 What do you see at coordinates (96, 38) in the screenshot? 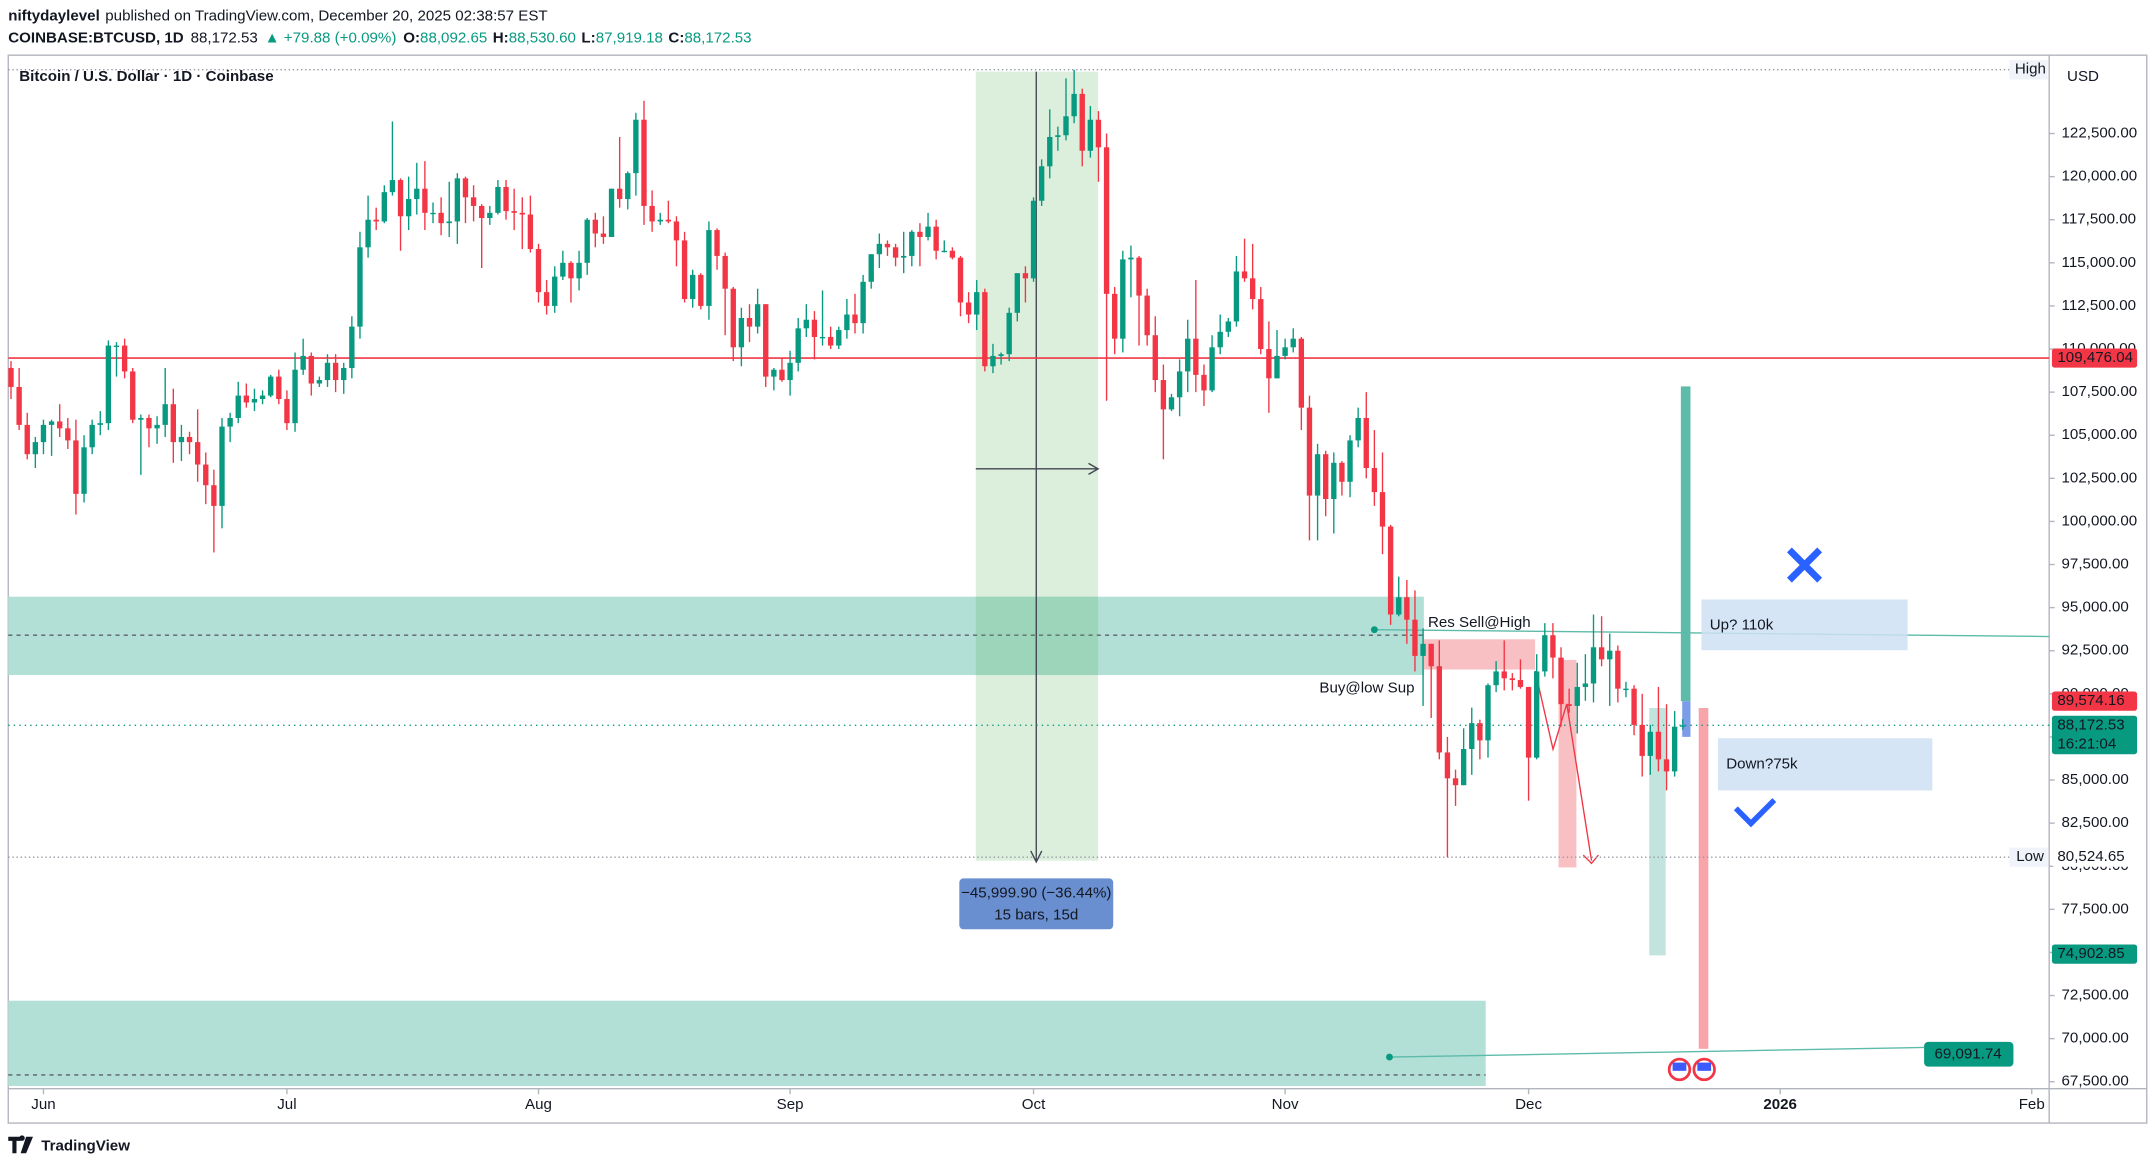
I see `symbol: COINBASE:BTCUSD, 1D` at bounding box center [96, 38].